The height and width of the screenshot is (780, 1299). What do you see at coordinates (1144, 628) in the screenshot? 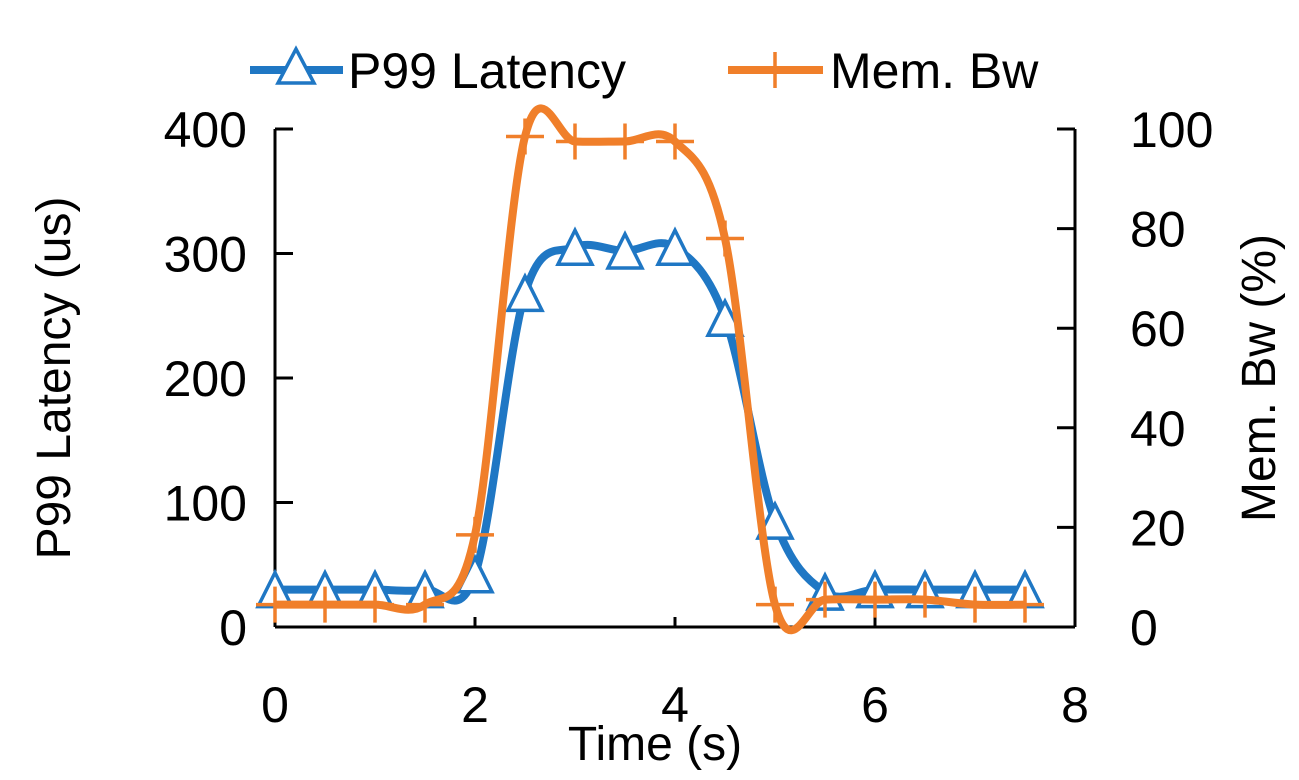
I see `y-right-tick-label: 0` at bounding box center [1144, 628].